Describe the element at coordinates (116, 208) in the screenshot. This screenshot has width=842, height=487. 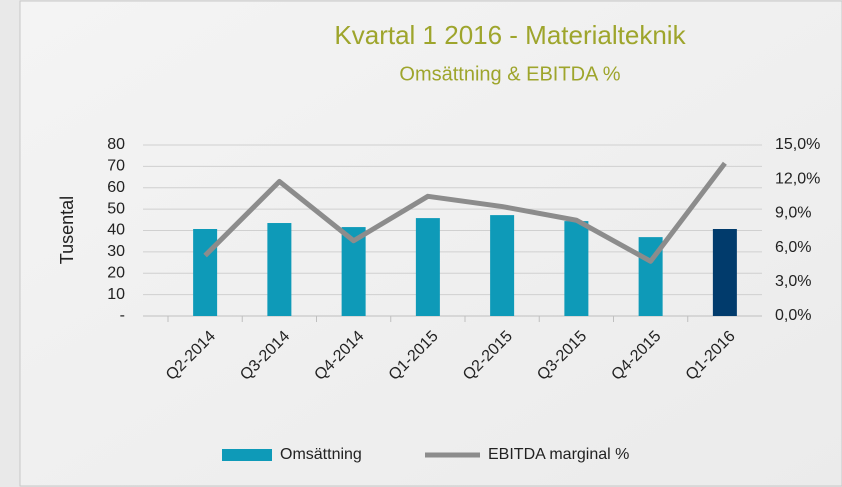
I see `y-tick-label: 50` at that location.